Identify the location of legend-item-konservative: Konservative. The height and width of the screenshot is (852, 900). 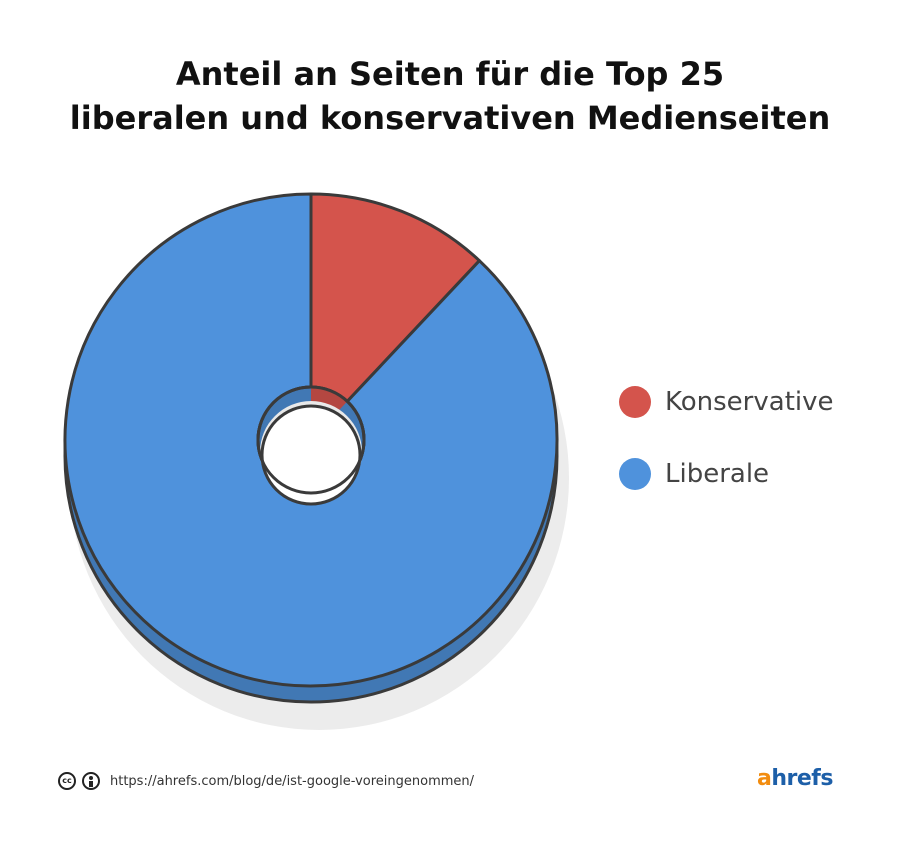
(726, 402).